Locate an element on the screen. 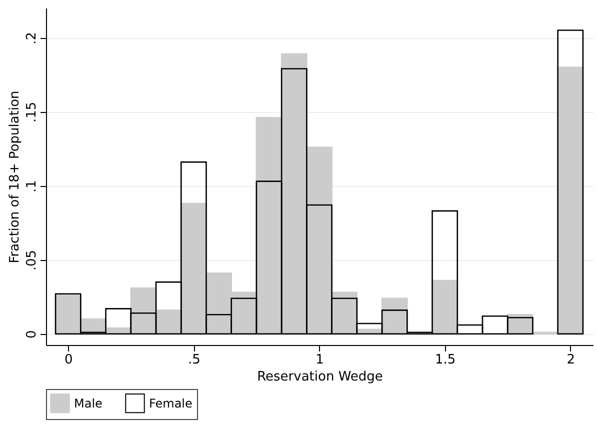 The width and height of the screenshot is (597, 424). y-tick-label: .1 is located at coordinates (32, 186).